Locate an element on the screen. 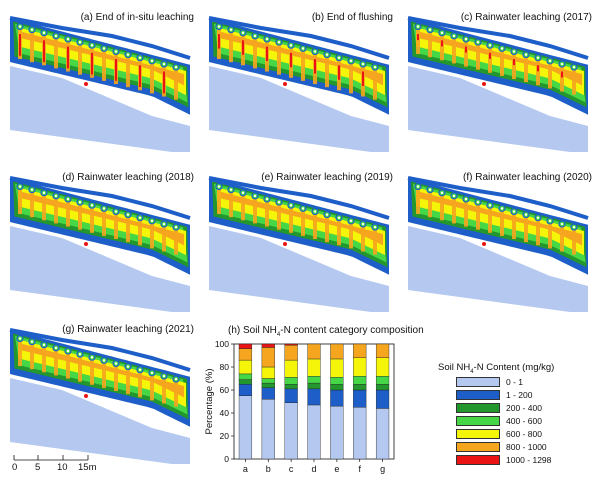  legend-item: 400 - 600 is located at coordinates (521, 421).